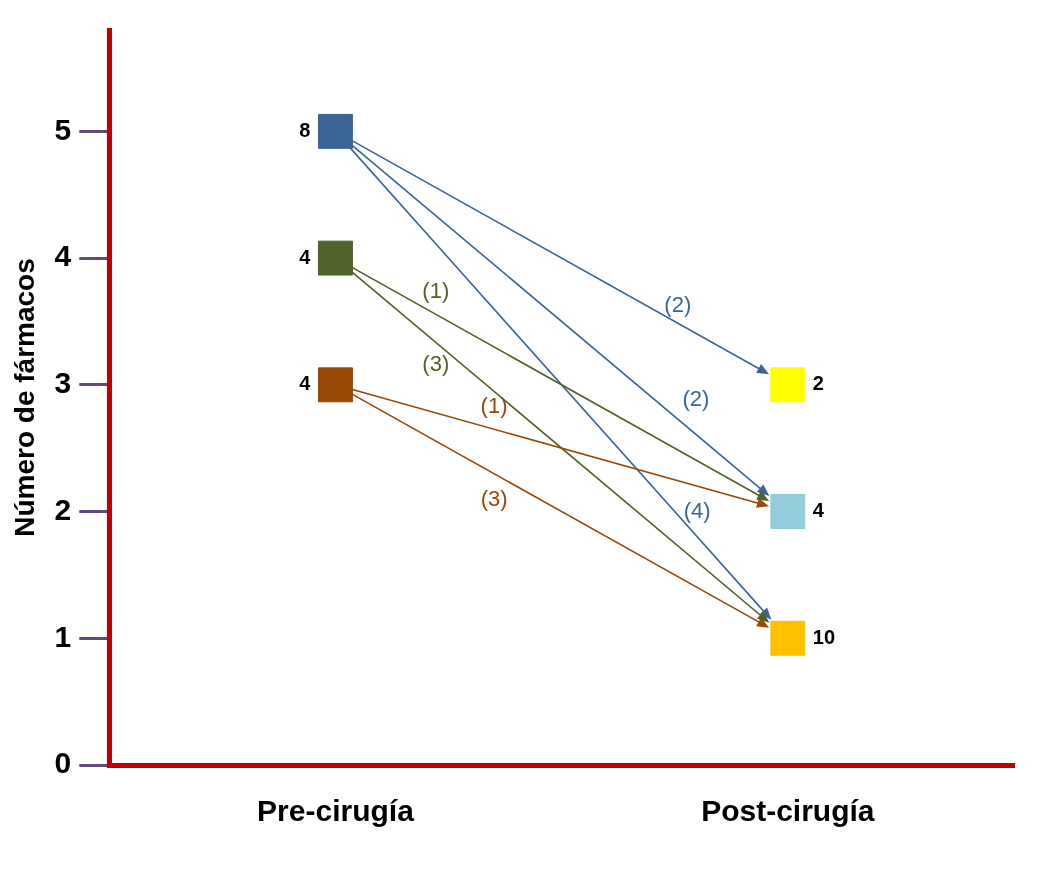 The height and width of the screenshot is (871, 1039). What do you see at coordinates (24, 397) in the screenshot?
I see `y-axis-title: Número de fármacos` at bounding box center [24, 397].